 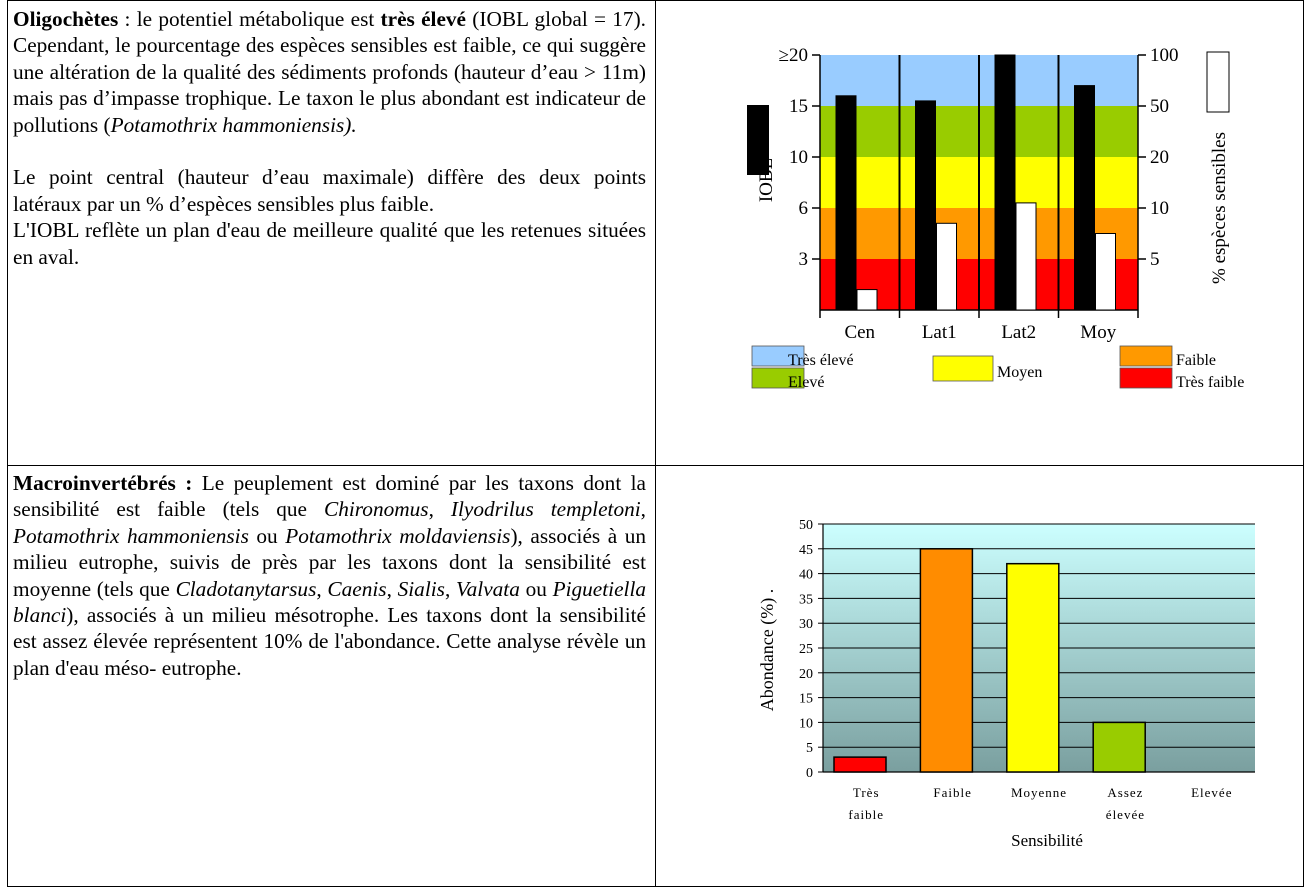 I want to click on legend-label: Très faible, so click(x=1210, y=382).